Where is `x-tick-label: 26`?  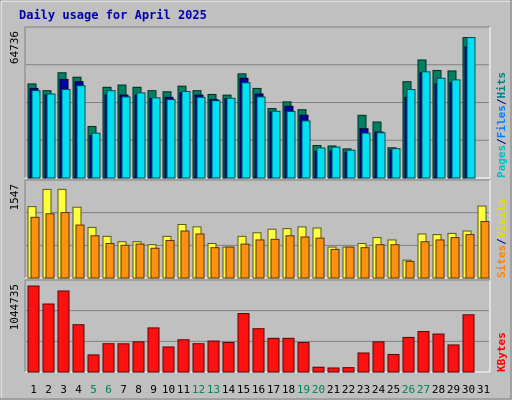
x-tick-label: 26 is located at coordinates (408, 389).